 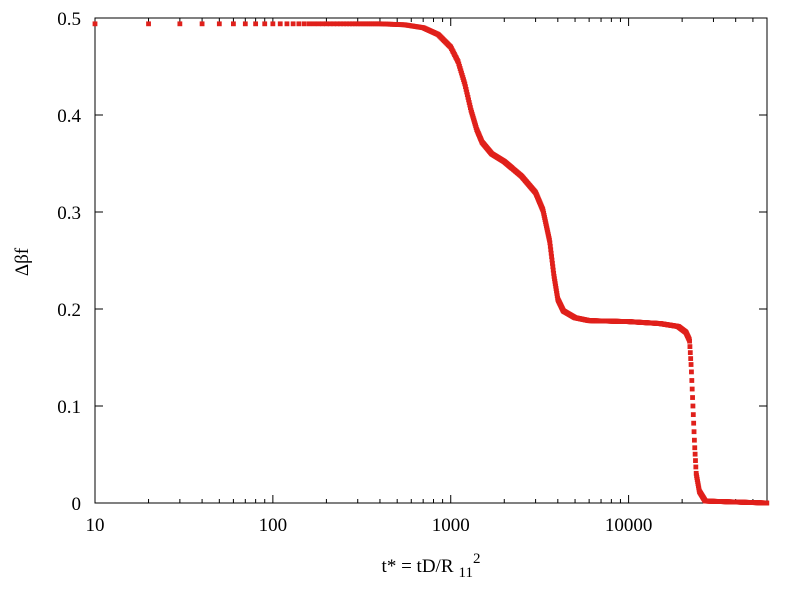 What do you see at coordinates (77, 504) in the screenshot?
I see `y-tick-label: 0` at bounding box center [77, 504].